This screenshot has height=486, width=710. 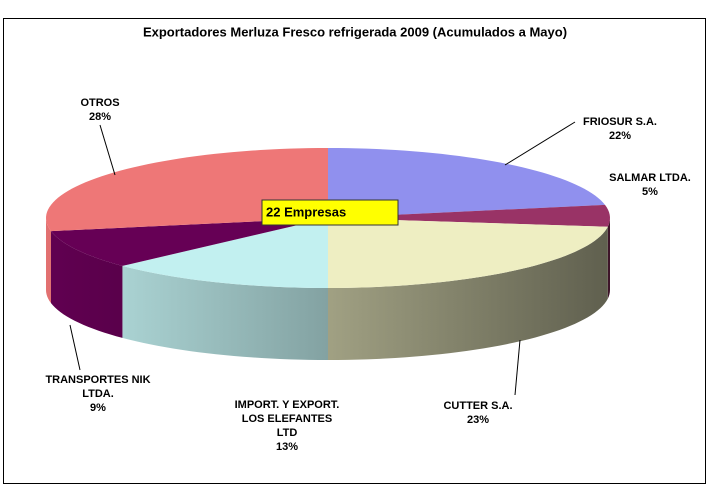 What do you see at coordinates (287, 419) in the screenshot?
I see `category-label: IMPORT. Y EXPORT. LOS ELEFANTES LTD` at bounding box center [287, 419].